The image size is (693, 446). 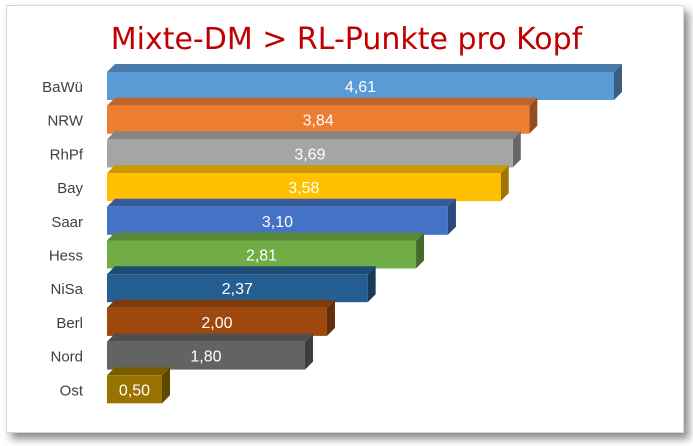 I want to click on category-label: Berl, so click(x=69, y=323).